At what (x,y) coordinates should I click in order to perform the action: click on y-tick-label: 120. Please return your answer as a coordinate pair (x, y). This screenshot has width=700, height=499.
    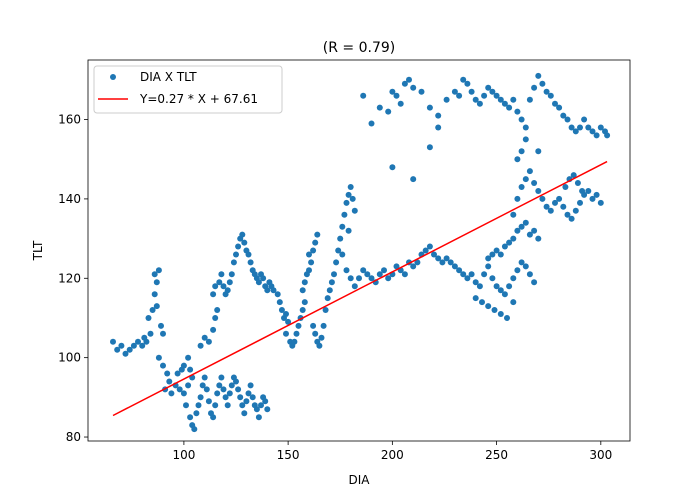
    Looking at the image, I should click on (69, 278).